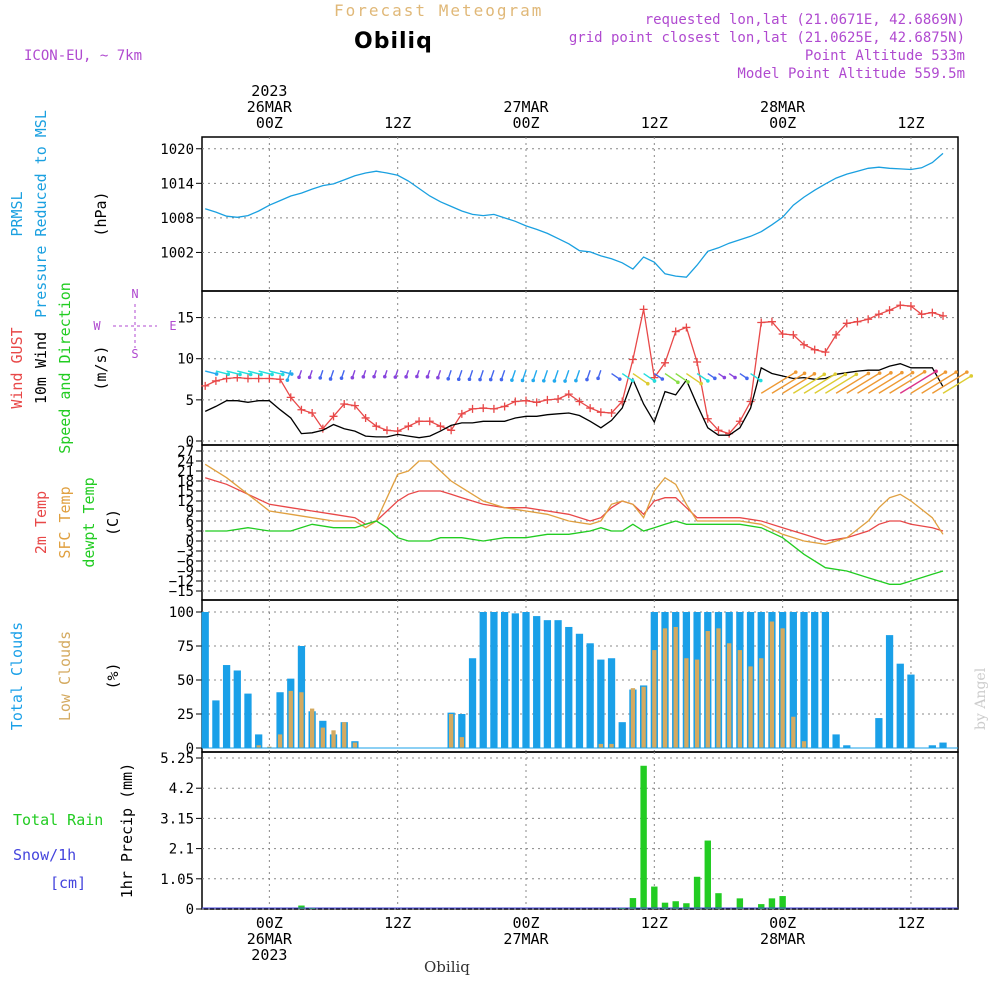 This screenshot has height=1000, width=1000. What do you see at coordinates (97, 326) in the screenshot?
I see `compass-w: W` at bounding box center [97, 326].